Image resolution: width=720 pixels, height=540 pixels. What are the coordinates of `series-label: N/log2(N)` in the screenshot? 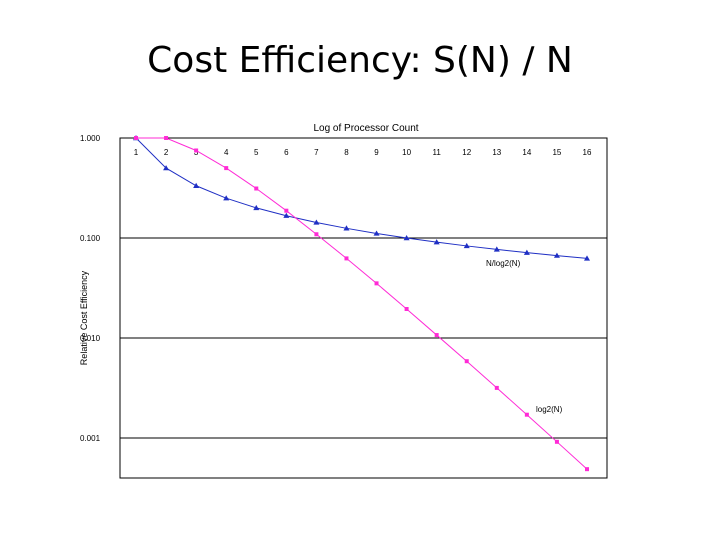 It's located at (503, 263).